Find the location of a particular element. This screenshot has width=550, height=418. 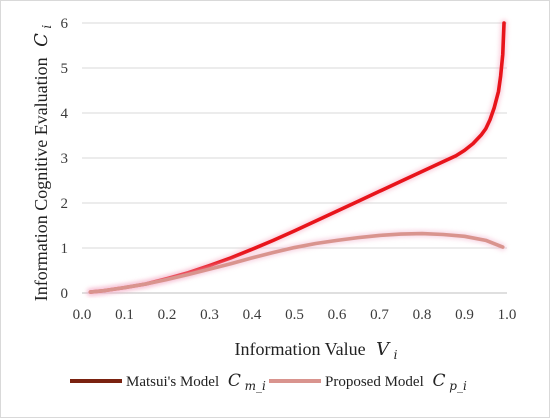

legend-label-proposed: Proposed Model C p_i is located at coordinates (396, 382).